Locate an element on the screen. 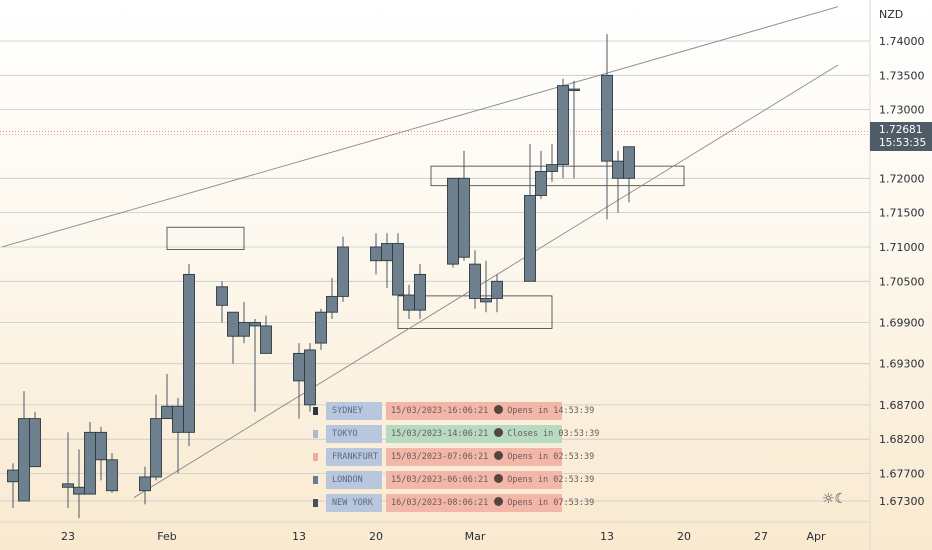 The width and height of the screenshot is (932, 550). session-marker-sydney is located at coordinates (315, 411).